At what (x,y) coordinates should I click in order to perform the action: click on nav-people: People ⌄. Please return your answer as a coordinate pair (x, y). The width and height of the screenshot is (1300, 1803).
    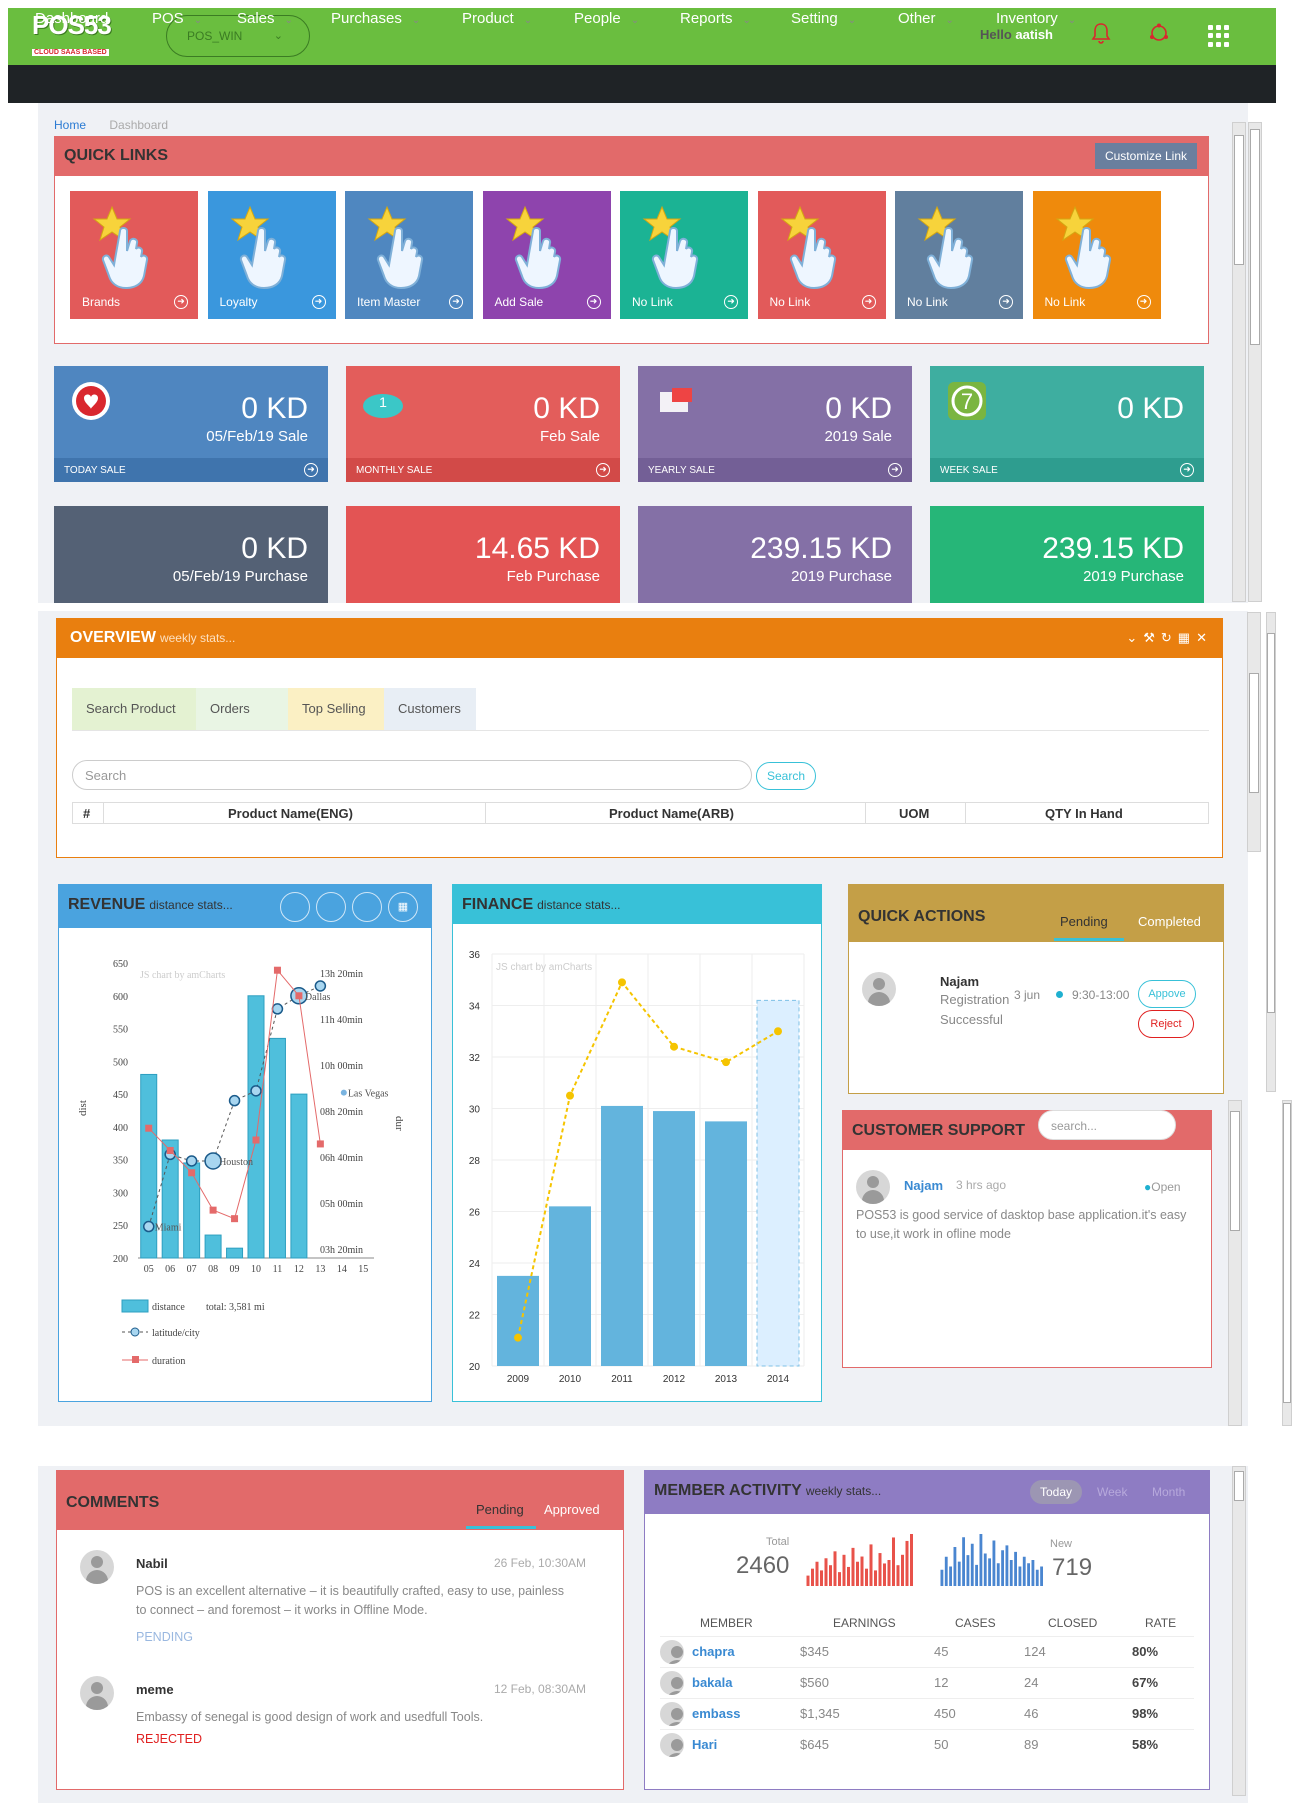
    Looking at the image, I should click on (606, 19).